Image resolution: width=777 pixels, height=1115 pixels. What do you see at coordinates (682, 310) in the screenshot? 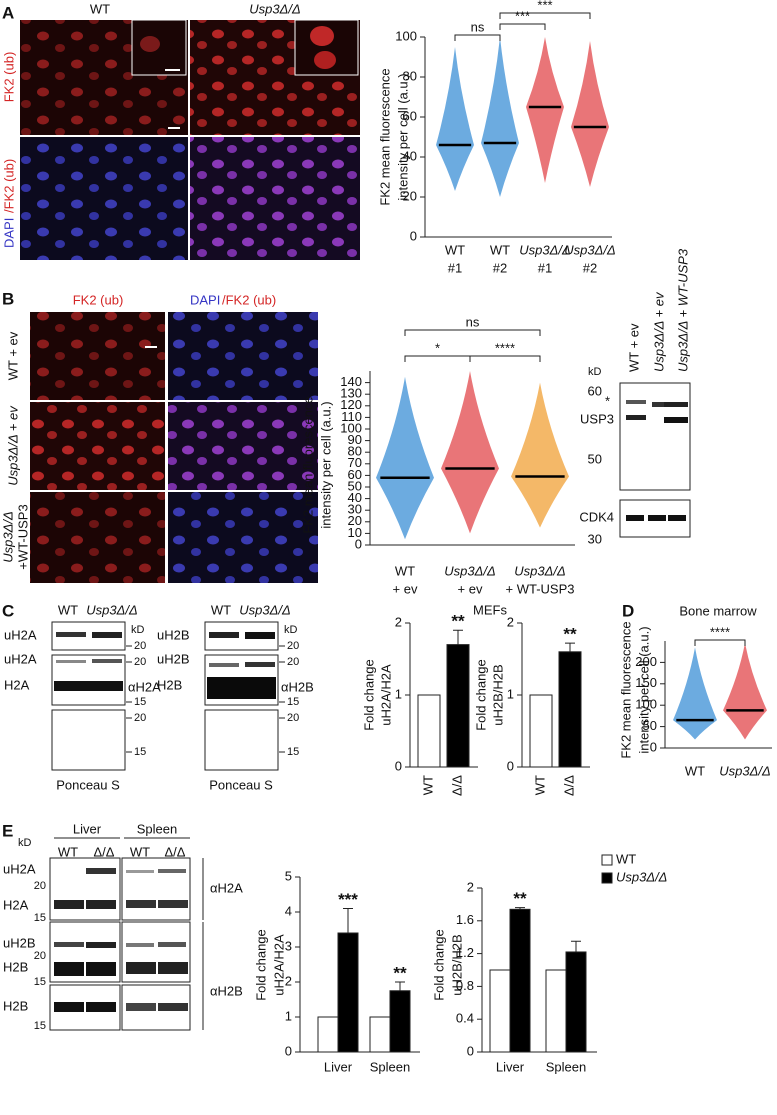
I see `lanes-label: Usp3Δ/Δ + WT-USP3` at bounding box center [682, 310].